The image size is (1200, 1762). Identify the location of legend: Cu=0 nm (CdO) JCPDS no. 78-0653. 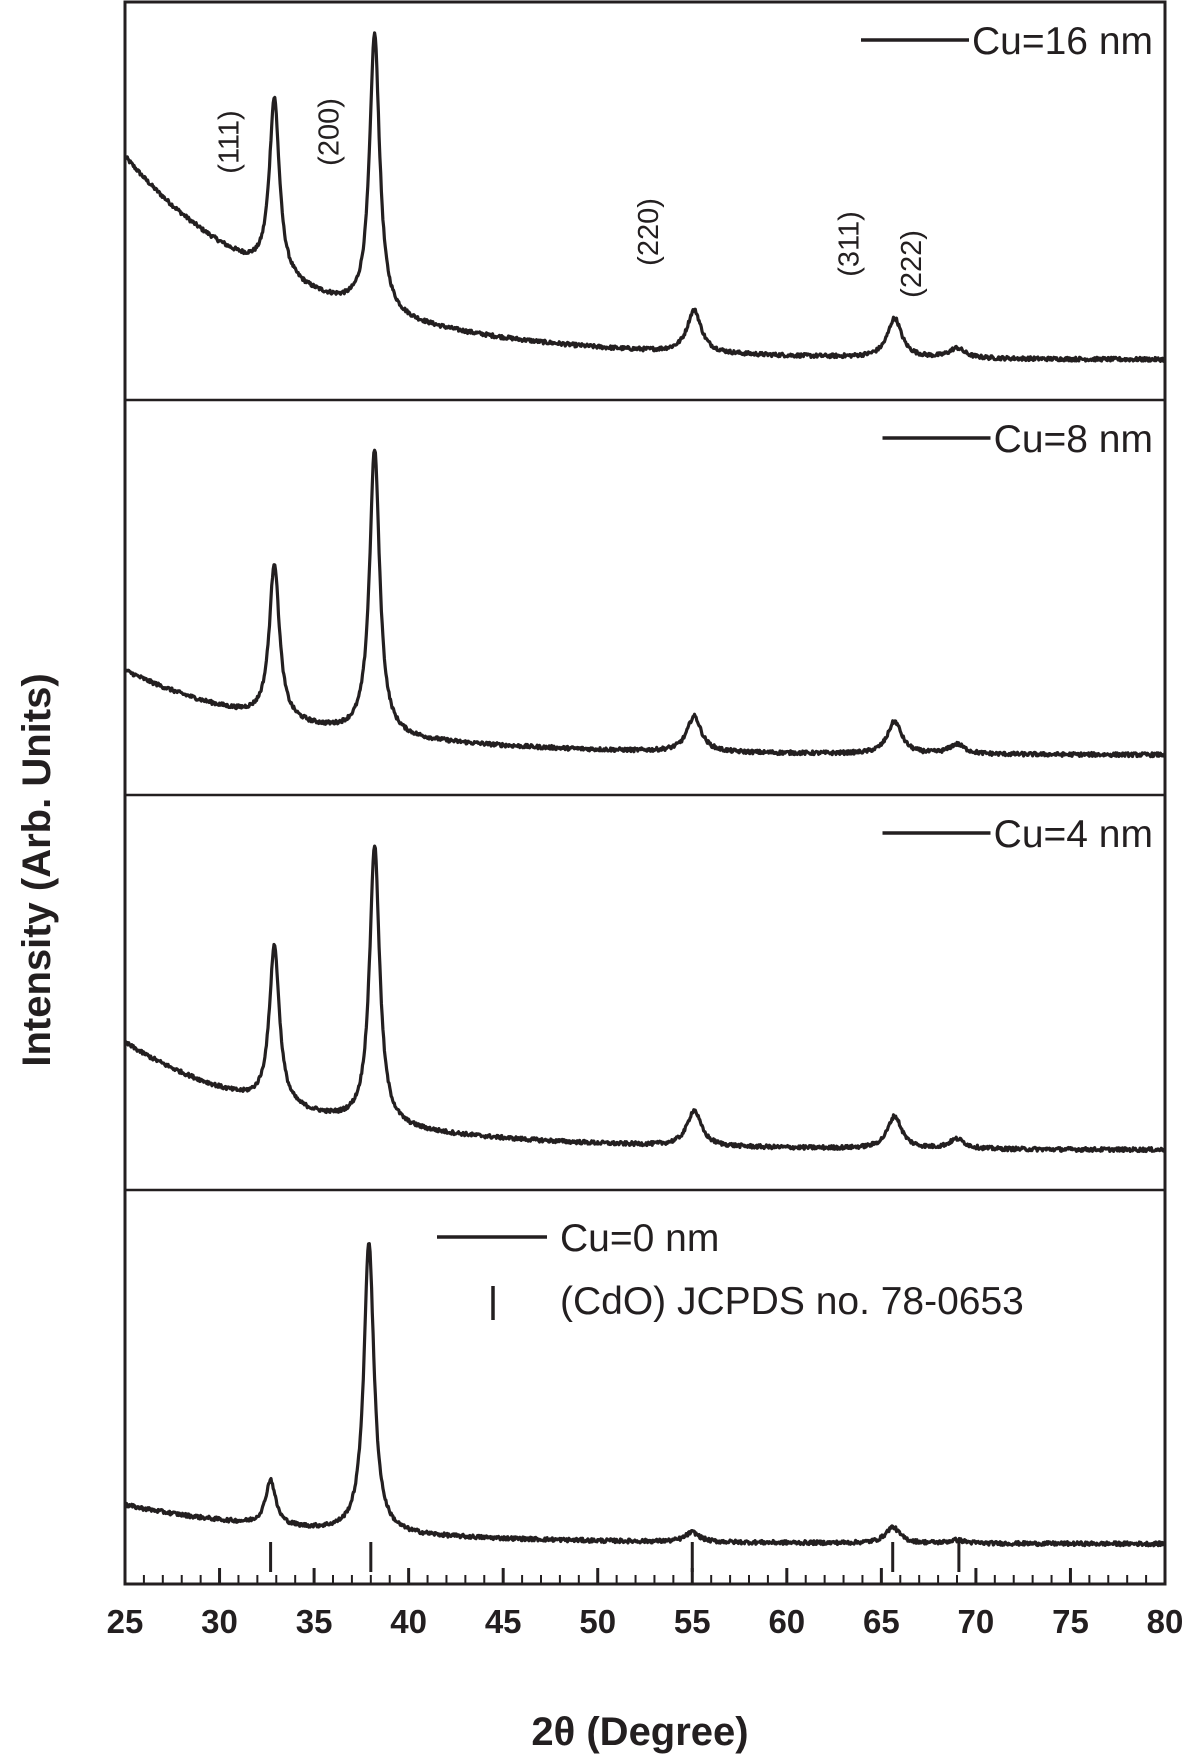
(730, 1270).